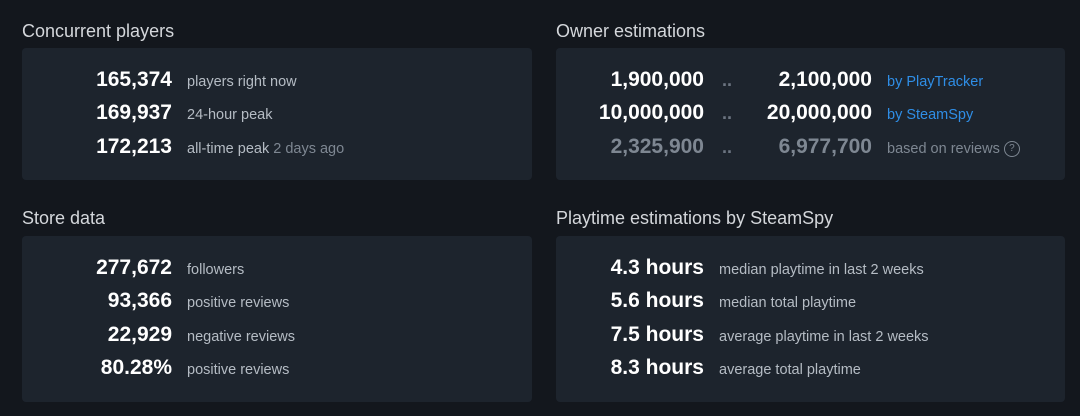 This screenshot has height=416, width=1080. I want to click on positive-percent-label: positive reviews, so click(238, 370).